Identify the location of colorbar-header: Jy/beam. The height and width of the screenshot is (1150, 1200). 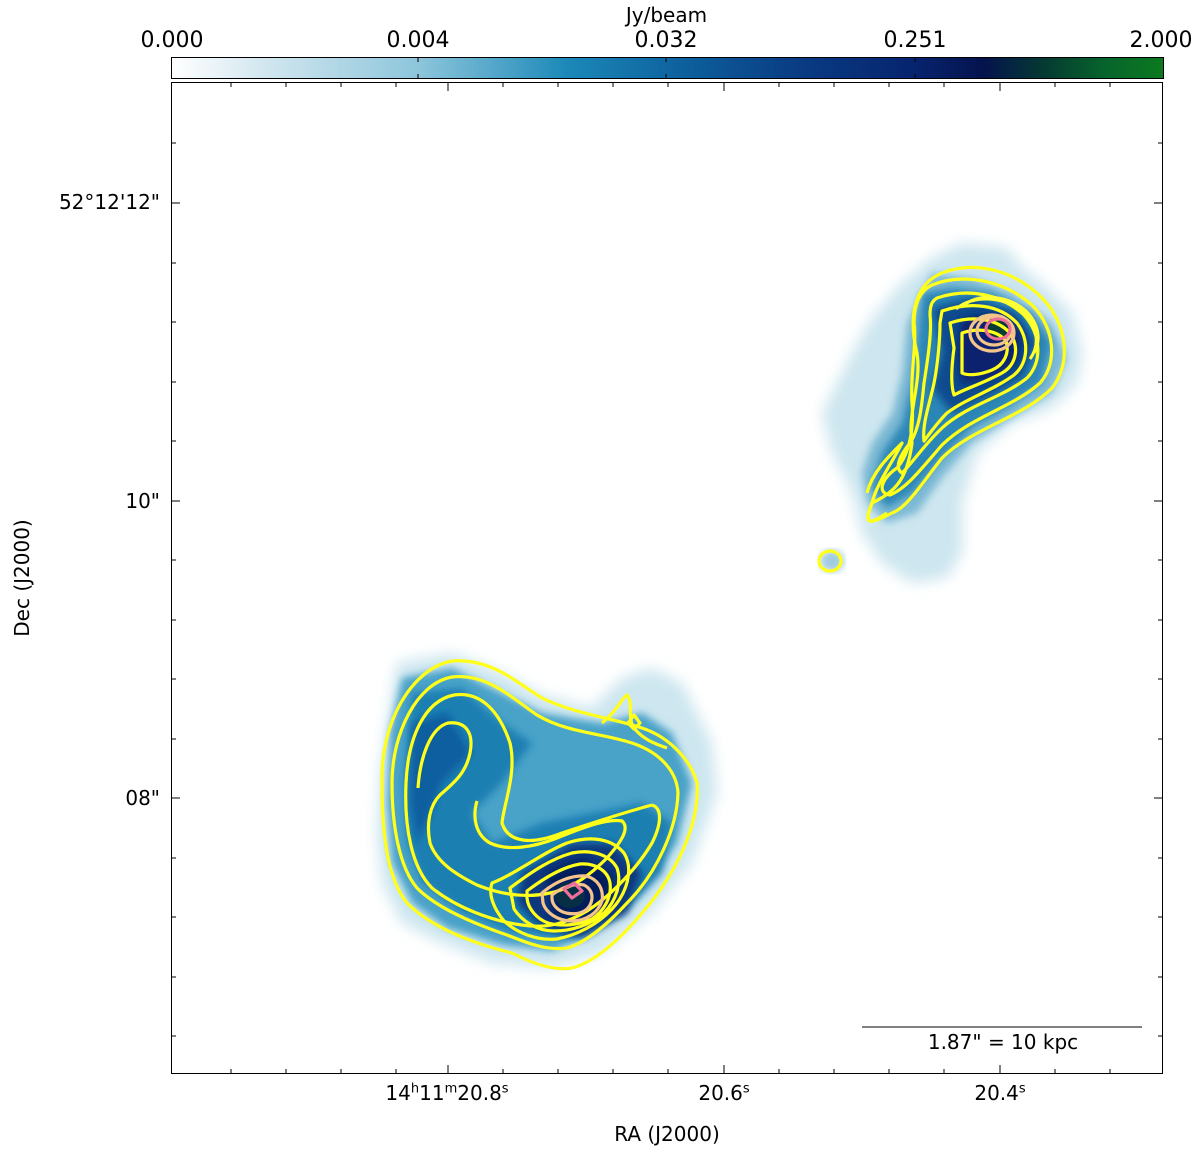
(666, 15).